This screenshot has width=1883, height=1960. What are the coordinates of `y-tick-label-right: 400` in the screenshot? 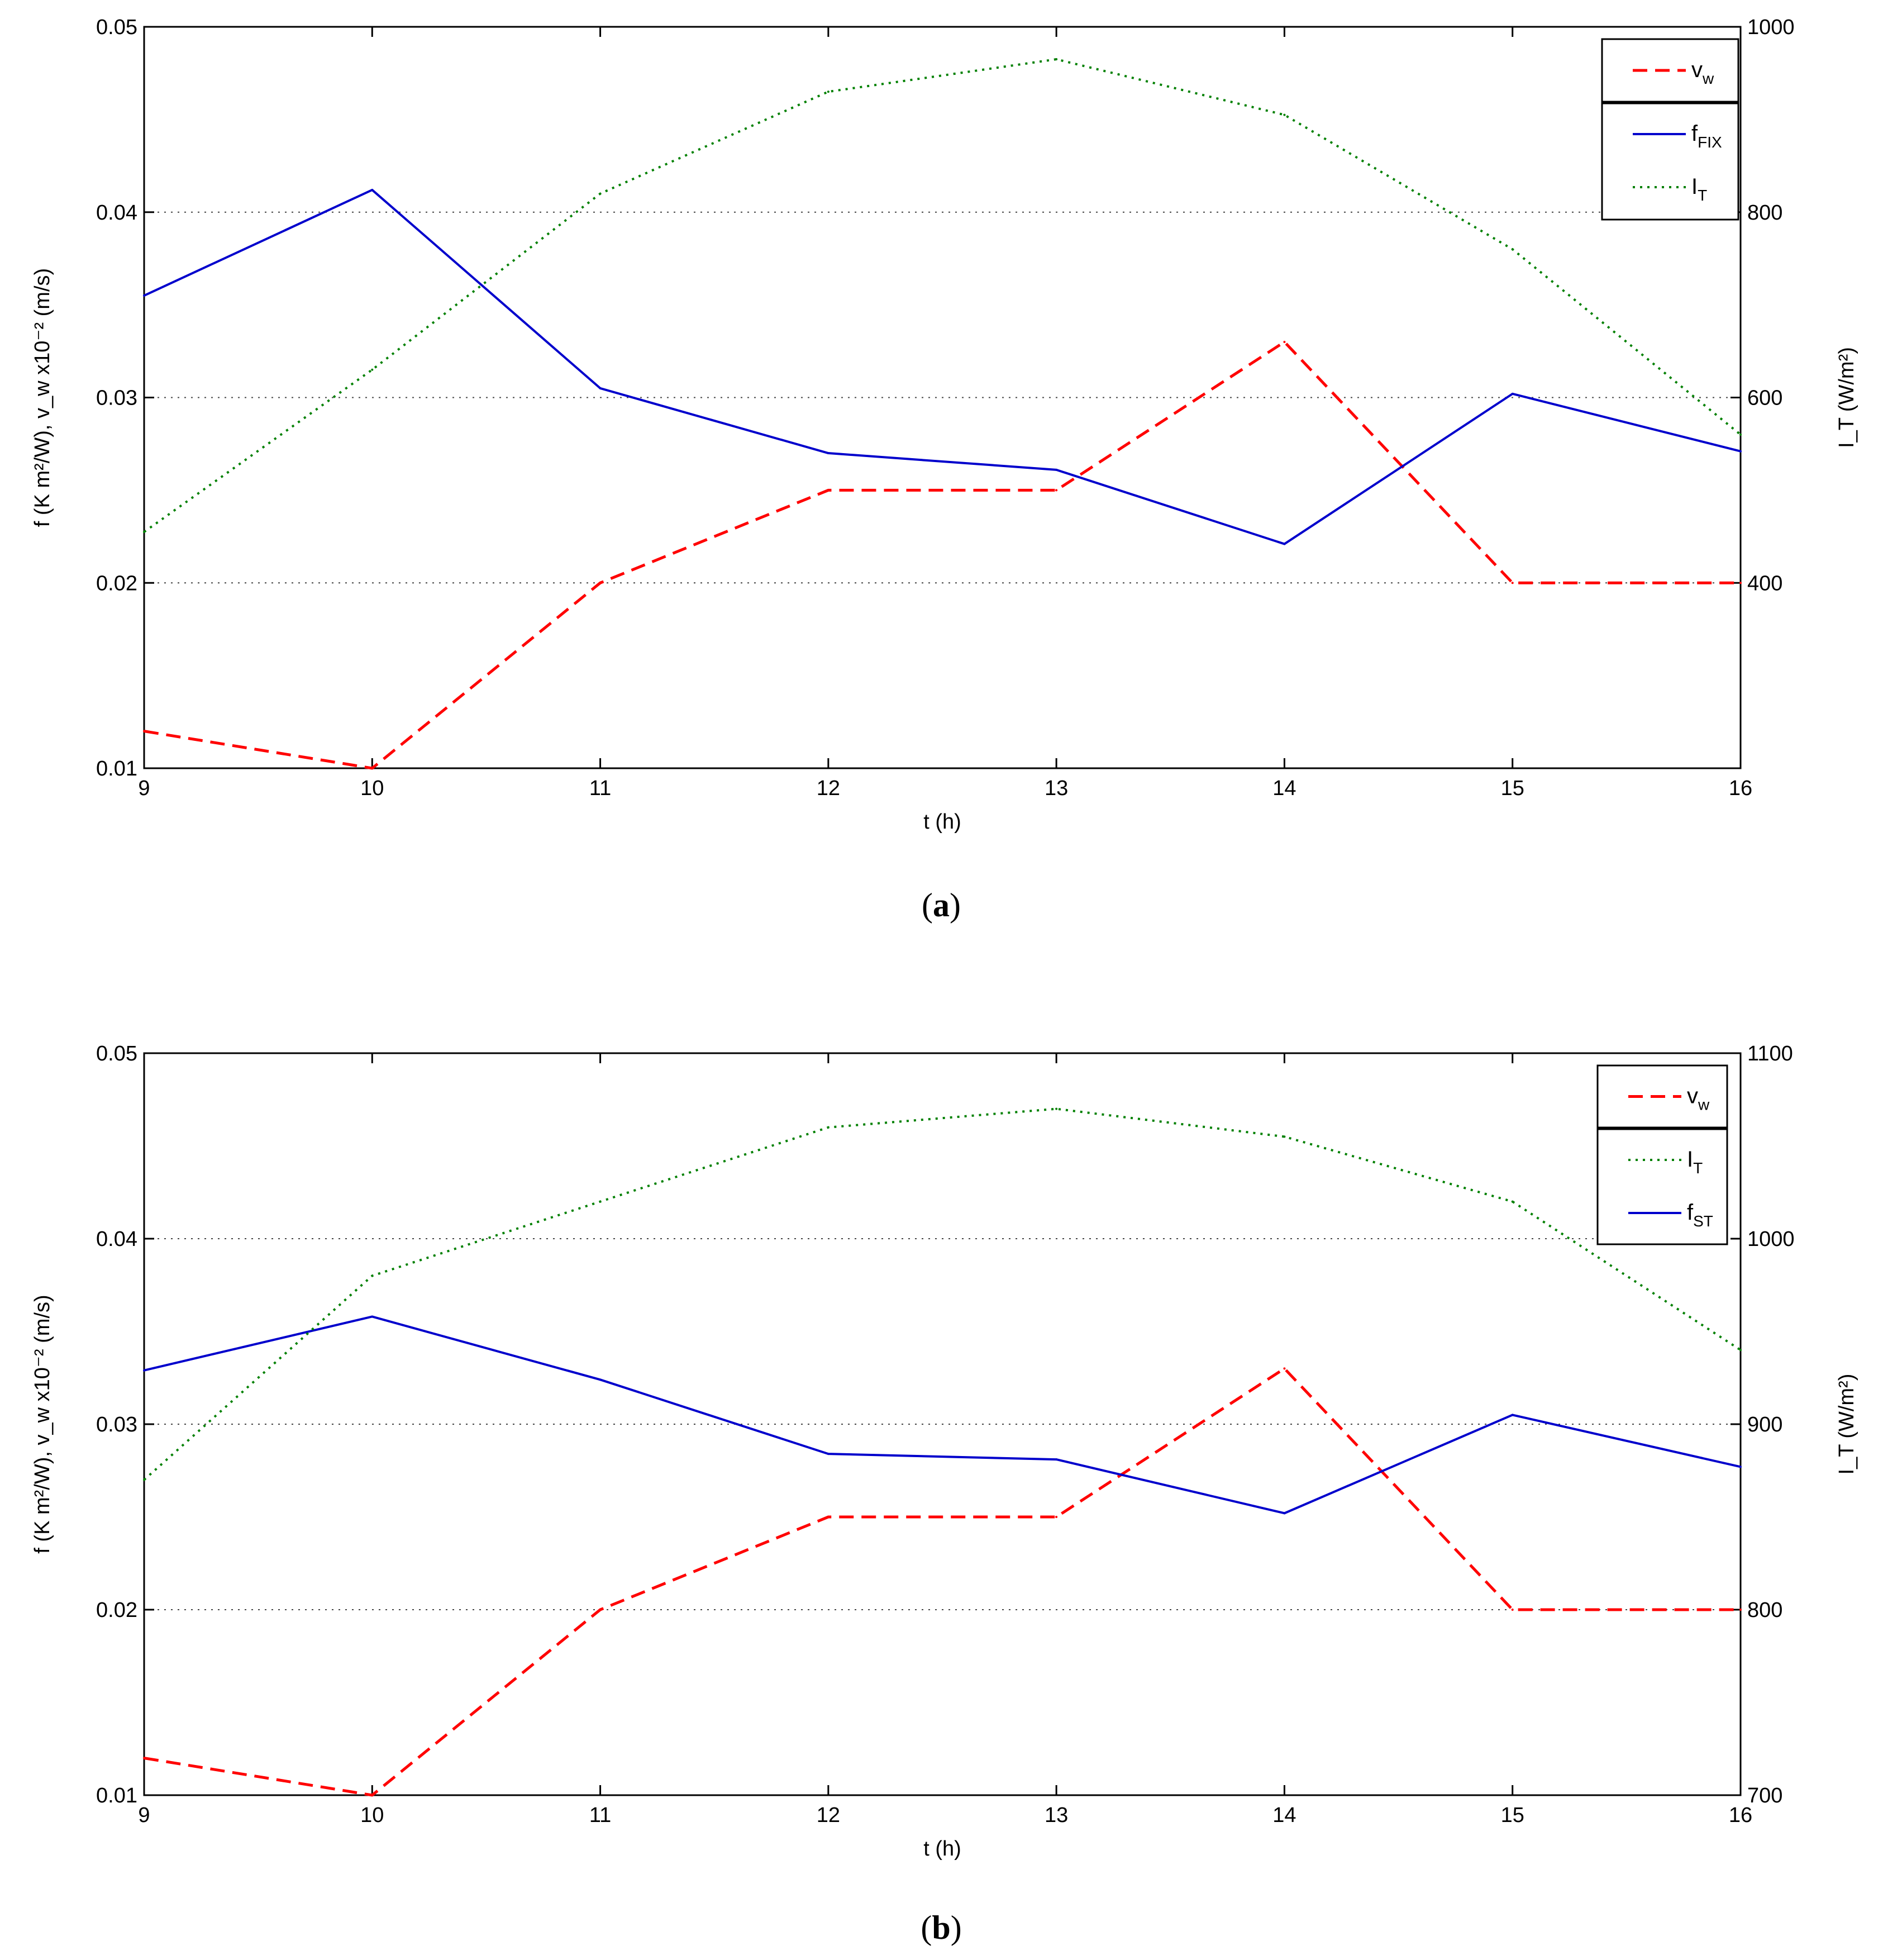 It's located at (1764, 583).